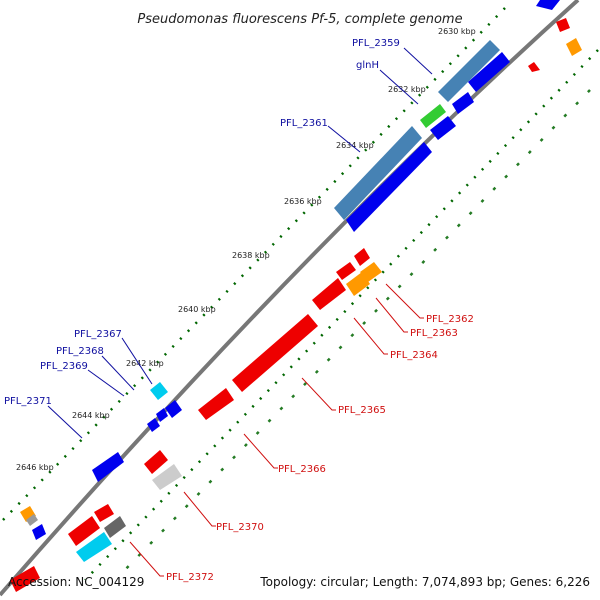  What do you see at coordinates (216, 404) in the screenshot?
I see `gene-pfl2366-feature` at bounding box center [216, 404].